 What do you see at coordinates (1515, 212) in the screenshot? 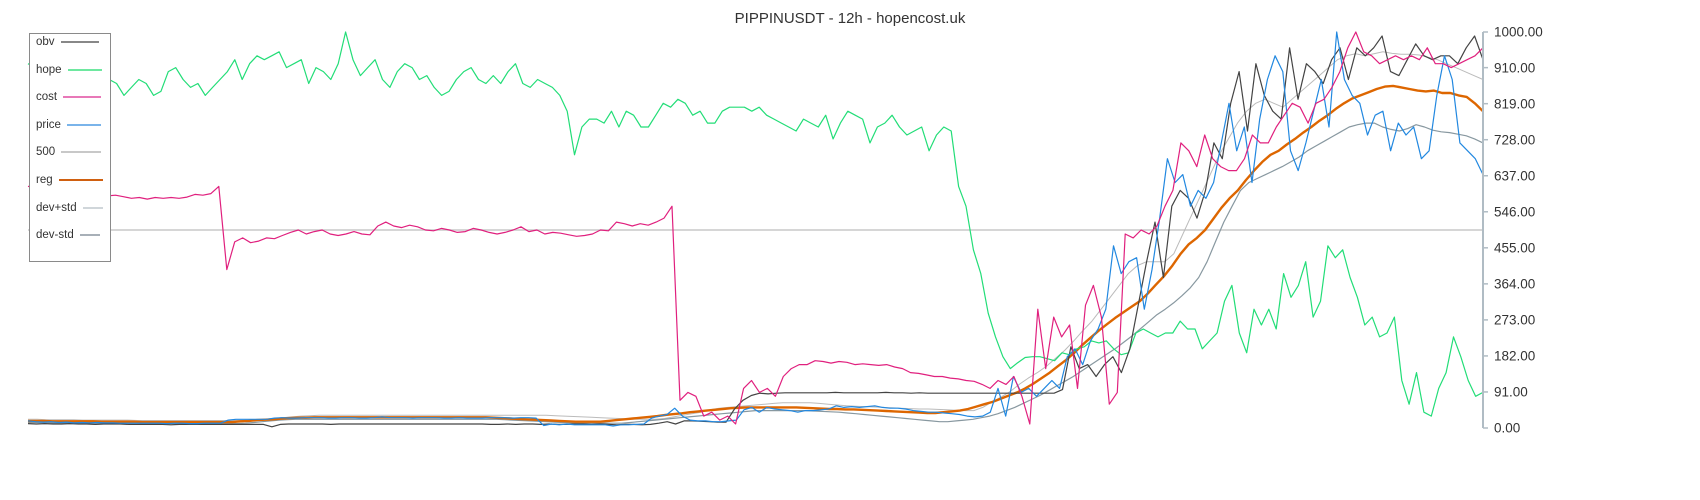
I see `y-tick-label: 546.00` at bounding box center [1515, 212].